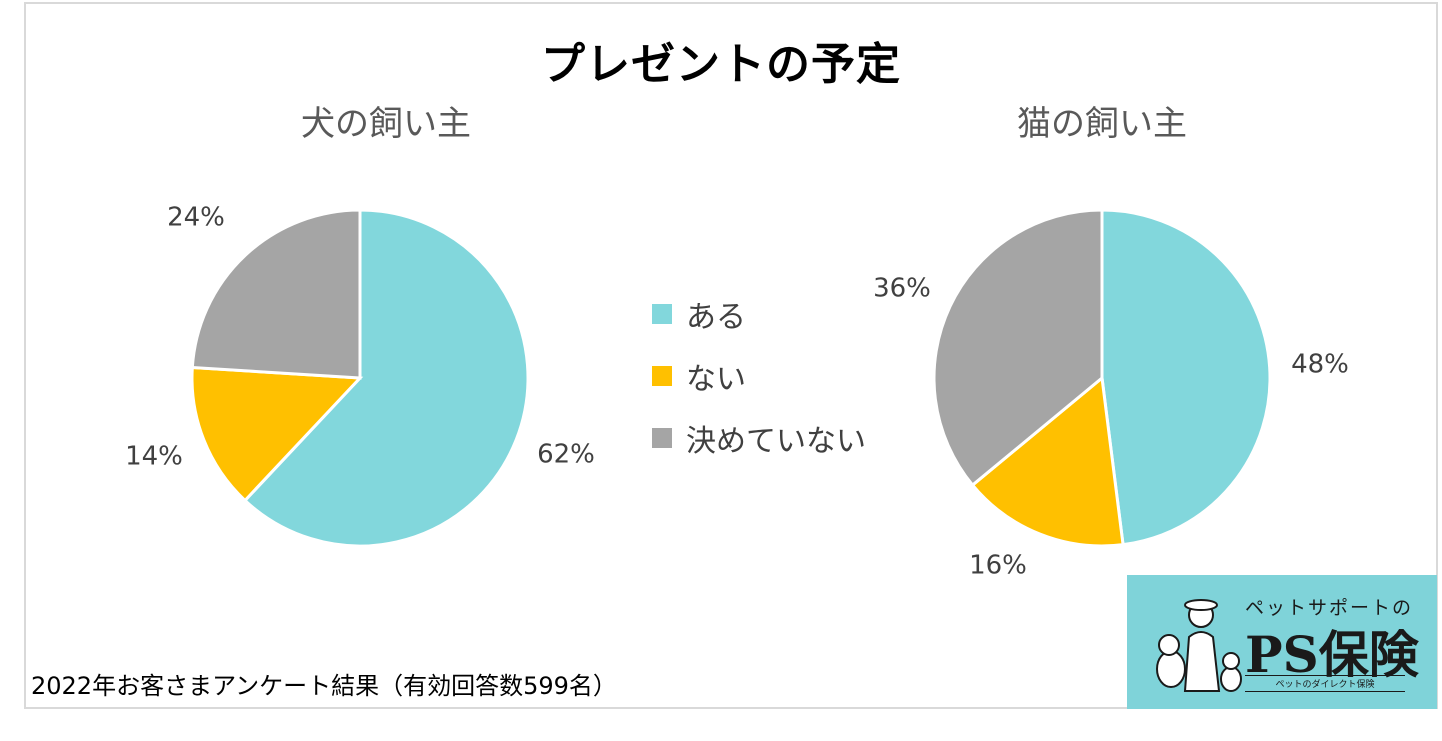 This screenshot has height=741, width=1442. I want to click on data-label-cat-aru: 48%, so click(1320, 365).